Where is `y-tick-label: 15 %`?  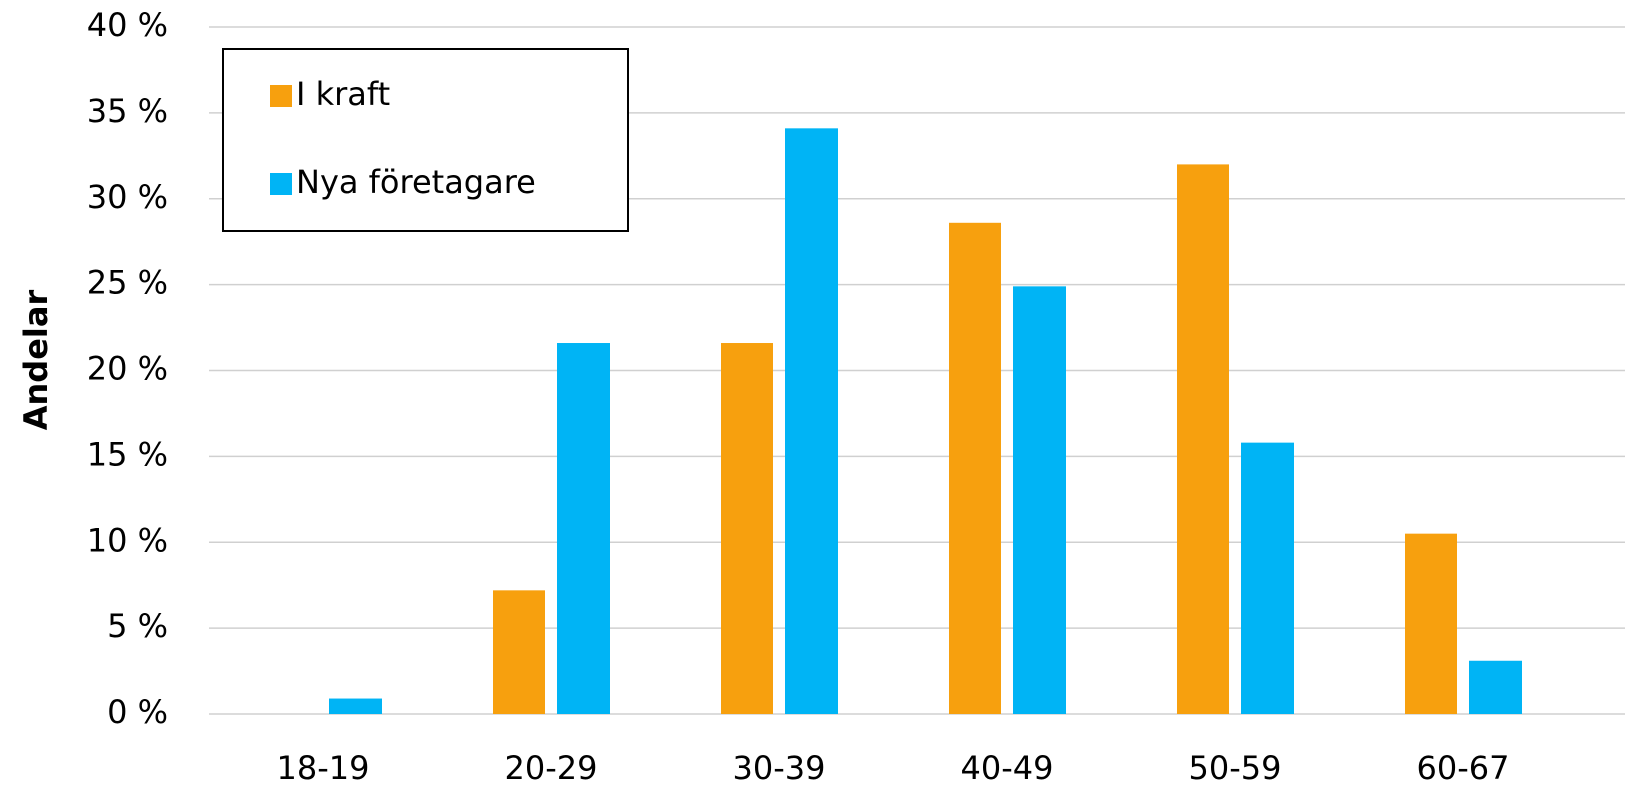
y-tick-label: 15 % is located at coordinates (127, 454).